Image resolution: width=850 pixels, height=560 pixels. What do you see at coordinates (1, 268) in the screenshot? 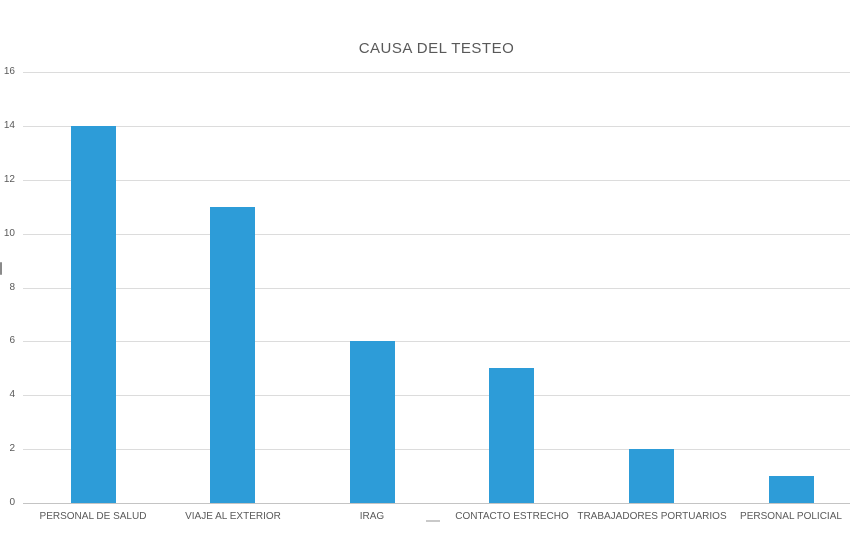
I see `y-axis-title-fragment` at bounding box center [1, 268].